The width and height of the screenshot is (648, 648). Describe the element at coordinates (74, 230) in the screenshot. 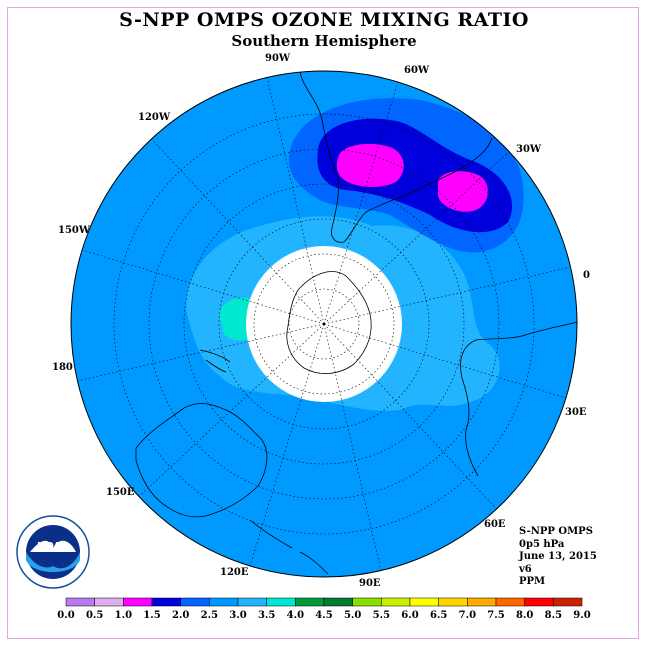

I see `lon-label-150w: 150W` at that location.